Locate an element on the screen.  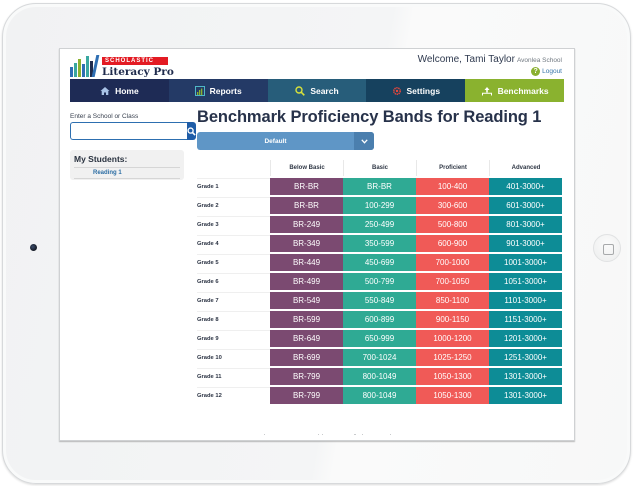
proficient-cell: 500-800 is located at coordinates (452, 224).